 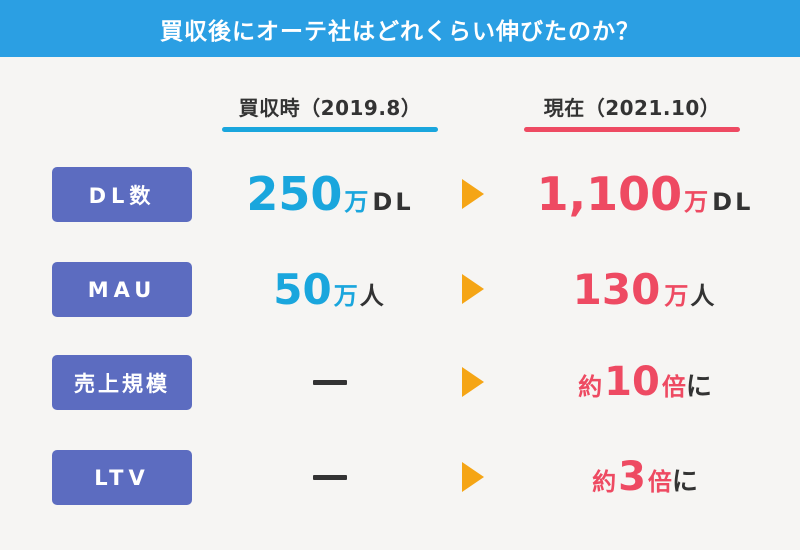 I want to click on column-header-after-text: 現在（2021.10）, so click(x=632, y=108).